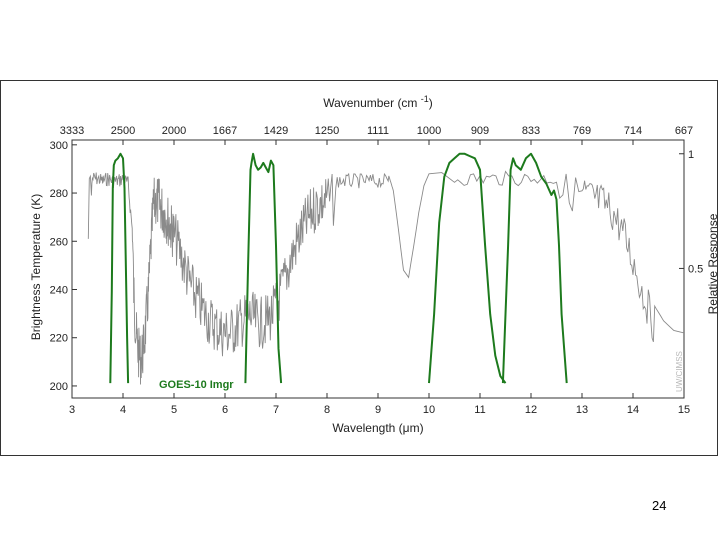  What do you see at coordinates (327, 131) in the screenshot?
I see `top-tick-label: 1250` at bounding box center [327, 131].